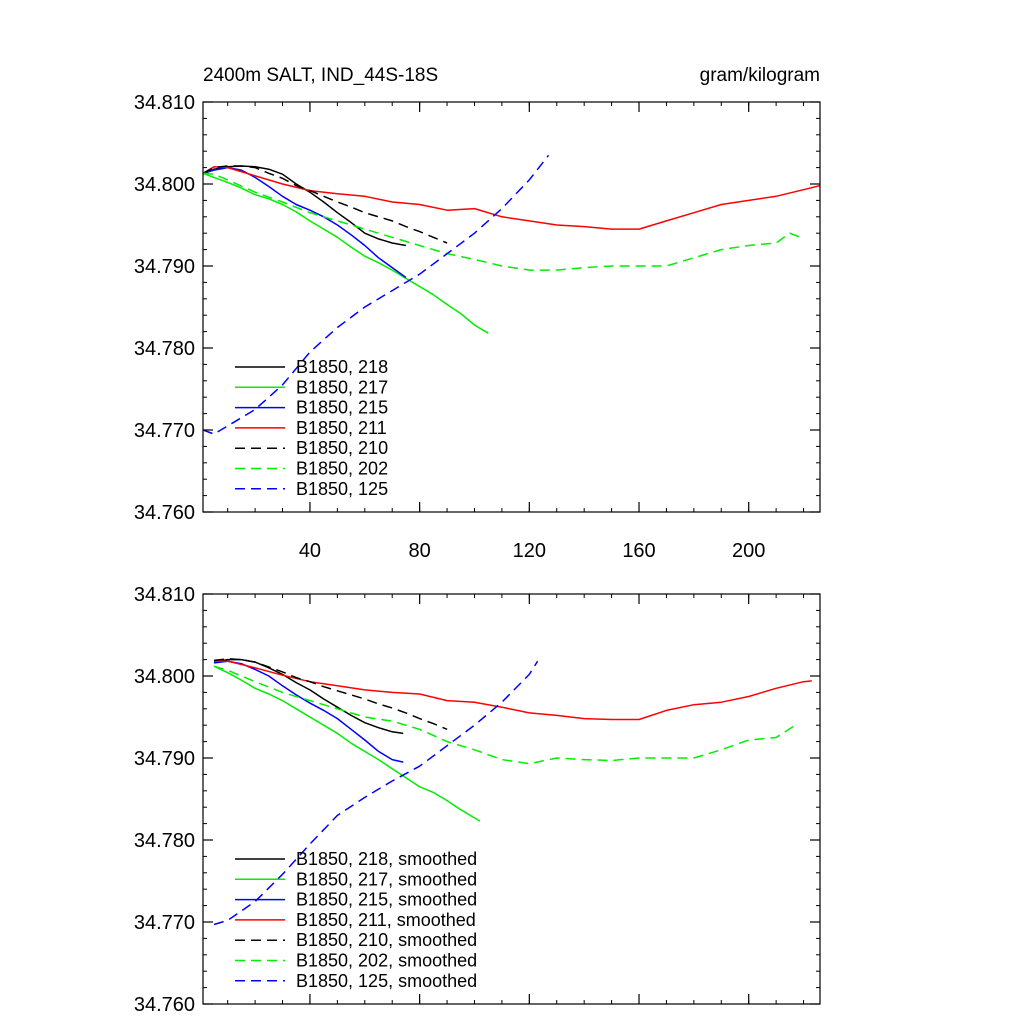  What do you see at coordinates (342, 448) in the screenshot?
I see `legend-label-5: B1850, 210` at bounding box center [342, 448].